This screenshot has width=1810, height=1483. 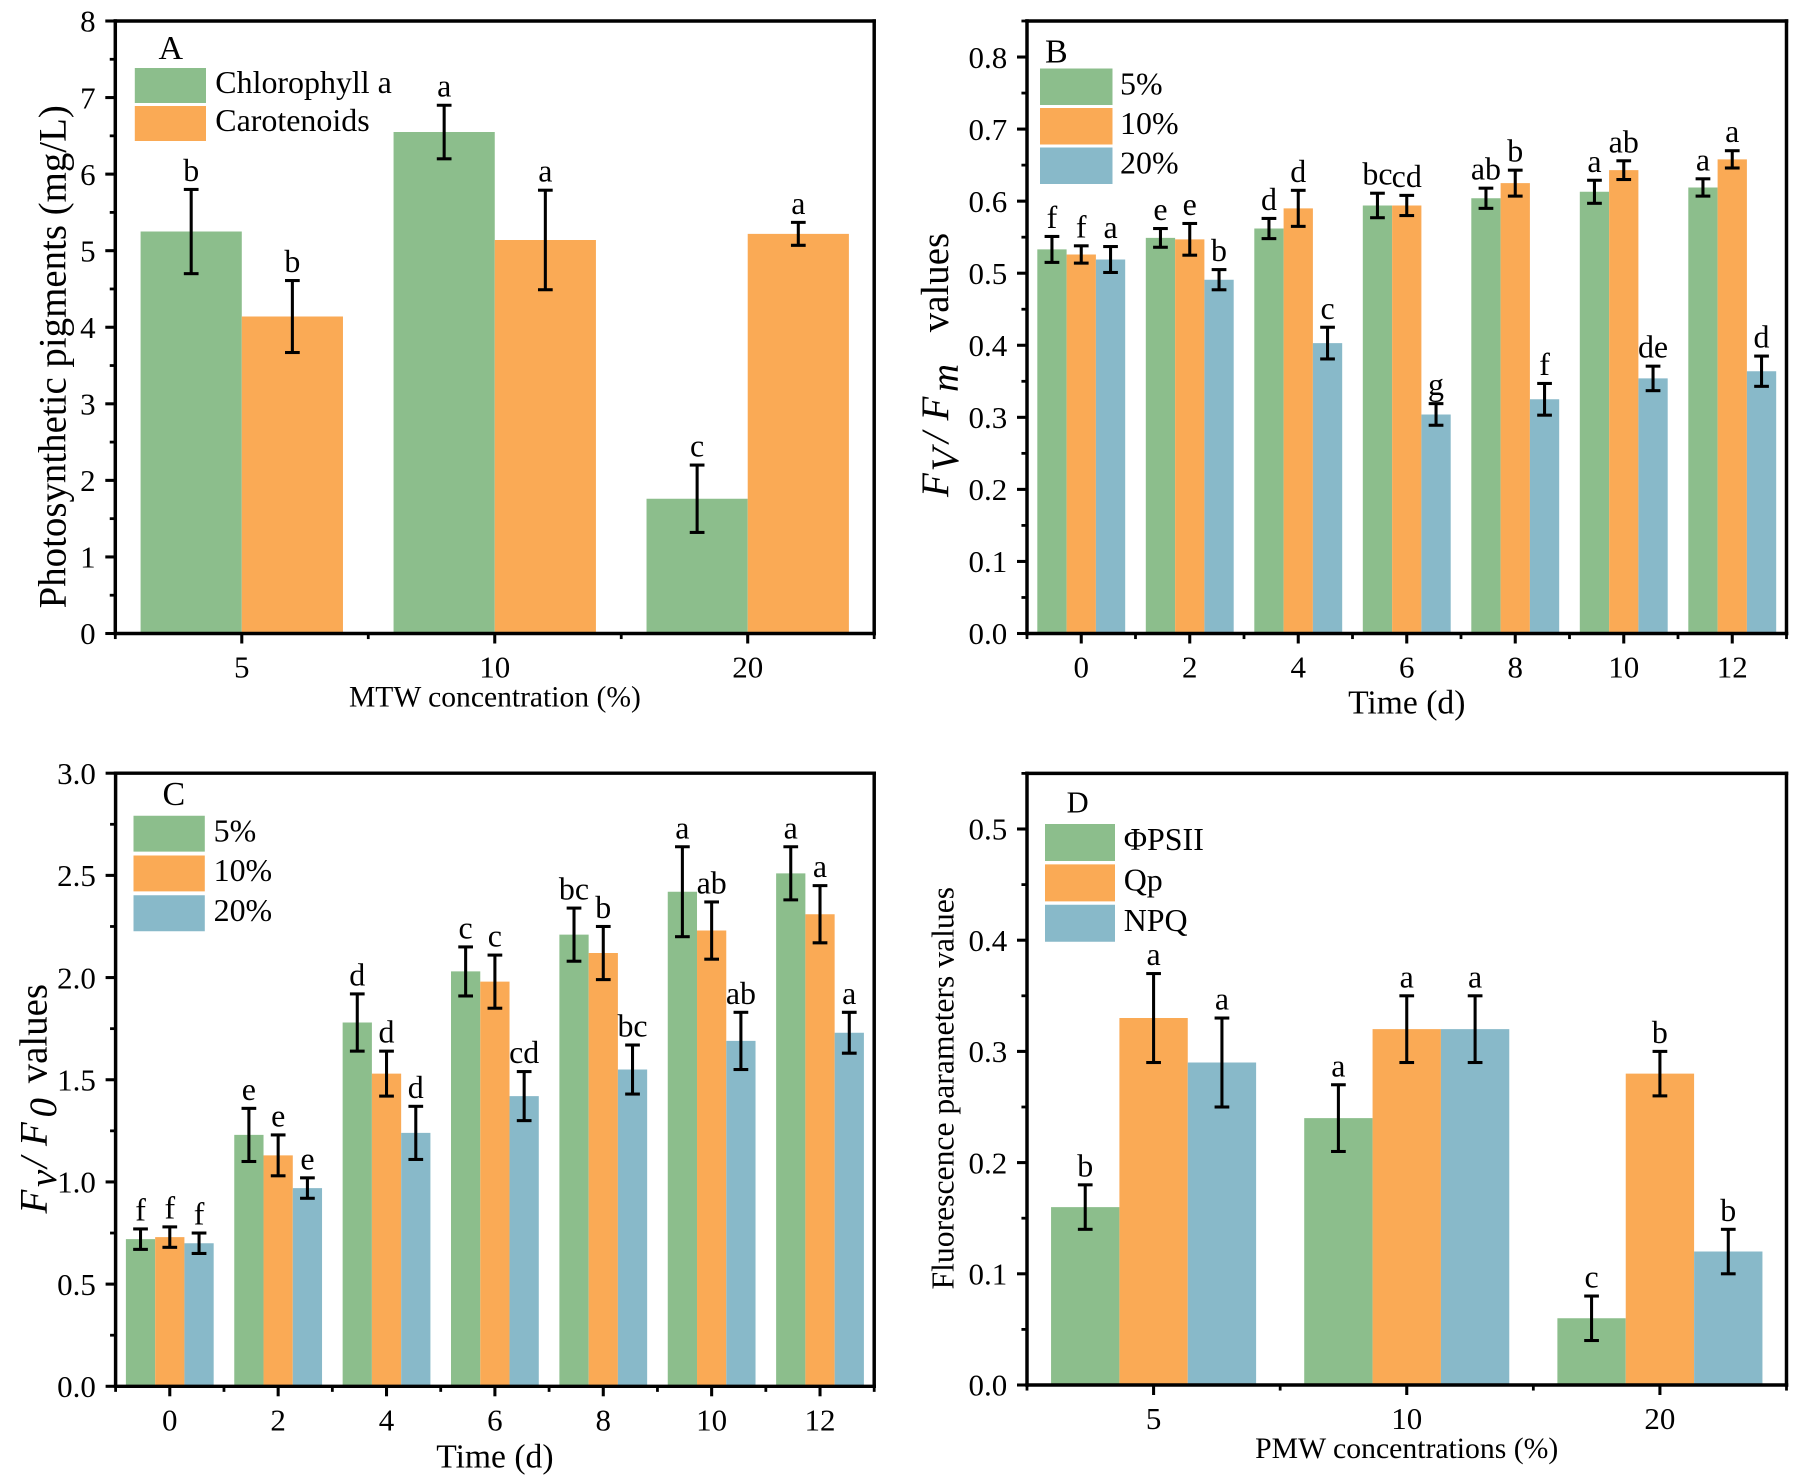 What do you see at coordinates (76, 1079) in the screenshot?
I see `svg-text: 1.5` at bounding box center [76, 1079].